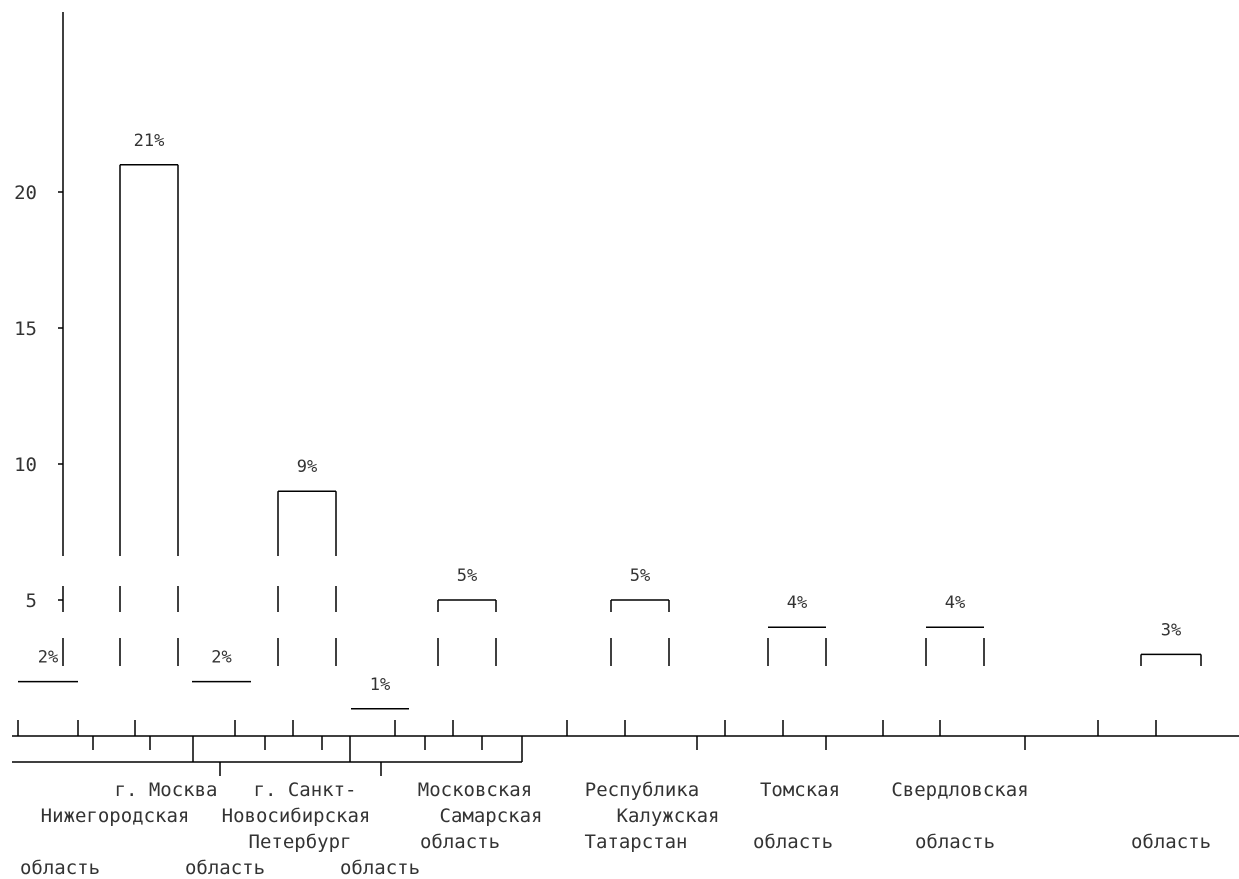  I want to click on data-label: 3%, so click(1171, 630).